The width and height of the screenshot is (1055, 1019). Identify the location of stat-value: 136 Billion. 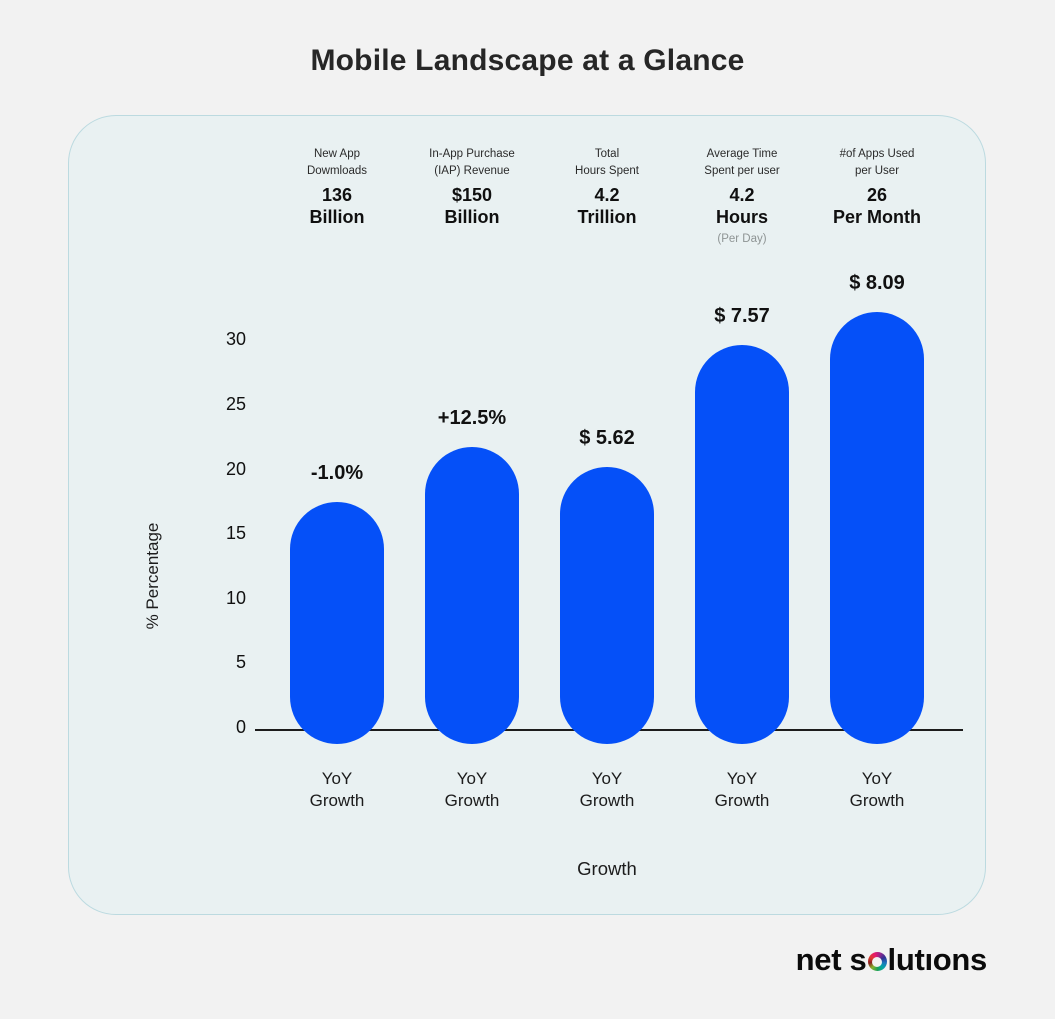
(337, 206).